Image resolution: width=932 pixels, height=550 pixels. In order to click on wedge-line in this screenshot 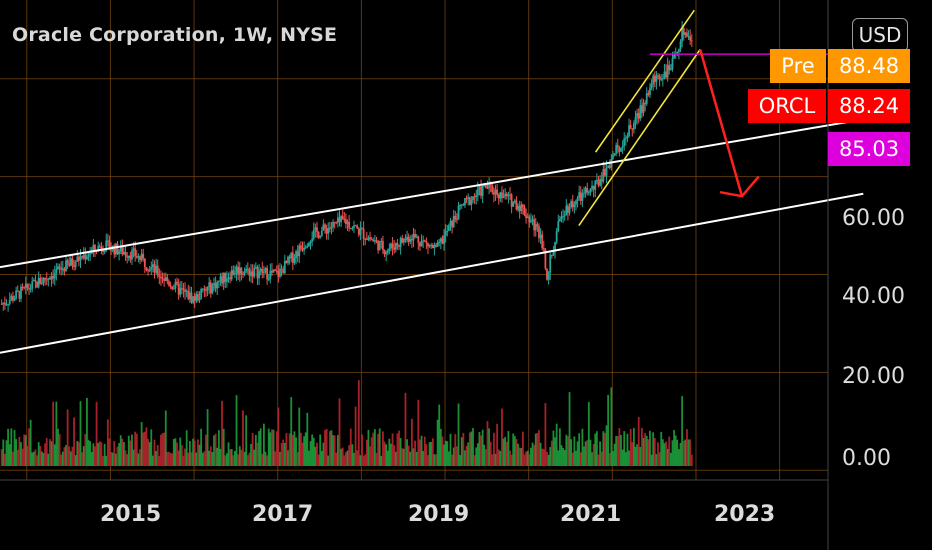, I will do `click(639, 137)`.